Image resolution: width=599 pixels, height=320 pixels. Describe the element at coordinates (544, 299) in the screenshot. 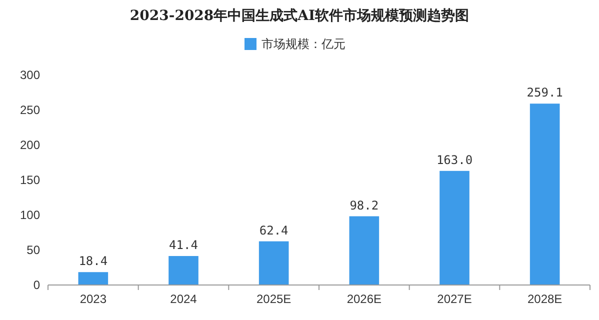

I see `x-tick-label: 2028E` at that location.